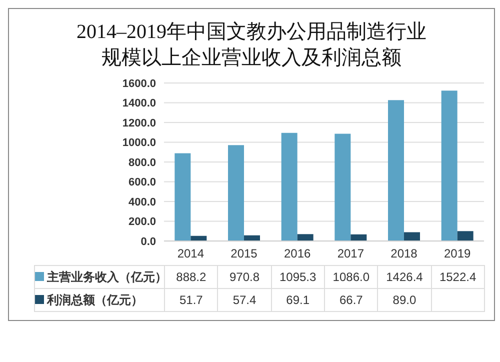 The width and height of the screenshot is (500, 362). What do you see at coordinates (142, 202) in the screenshot?
I see `y-tick-label: 400.0` at bounding box center [142, 202].